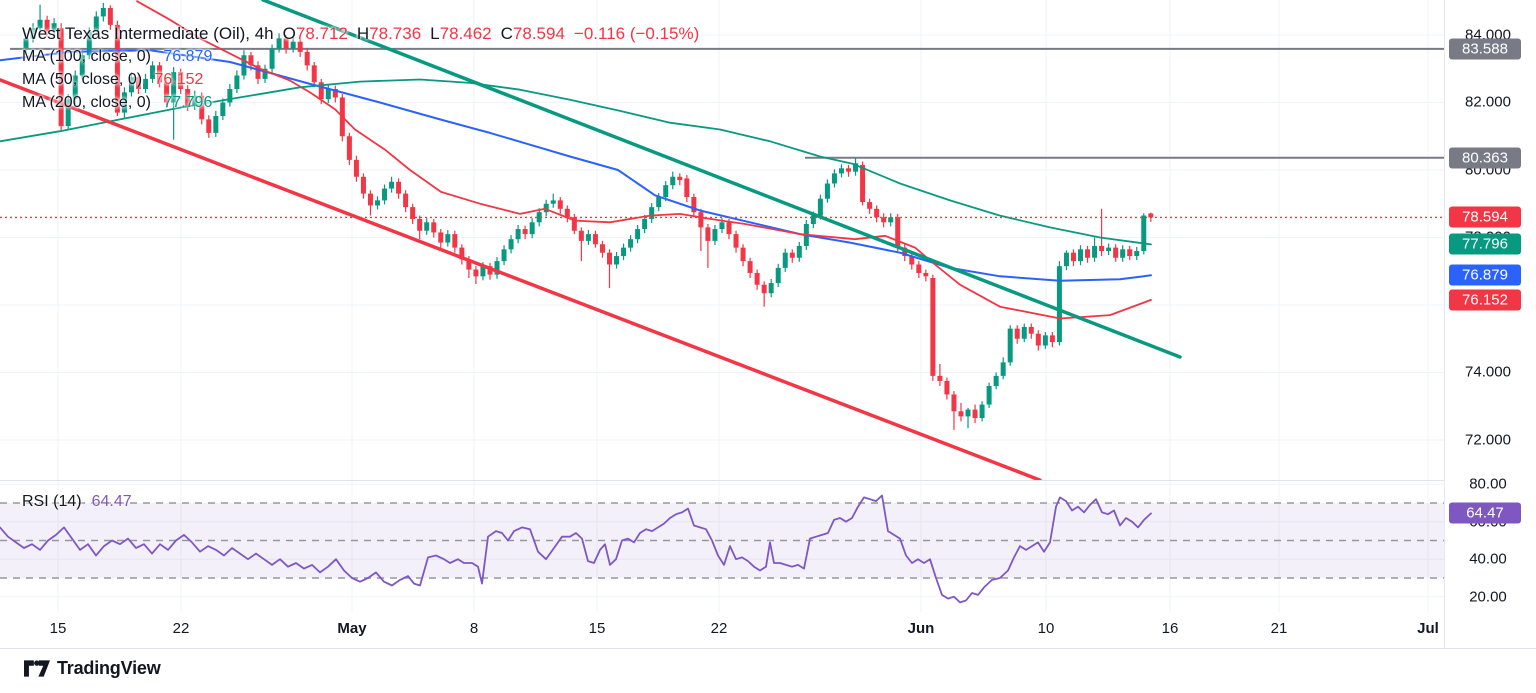  What do you see at coordinates (1485, 275) in the screenshot?
I see `price-badge-76.879: 76.879` at bounding box center [1485, 275].